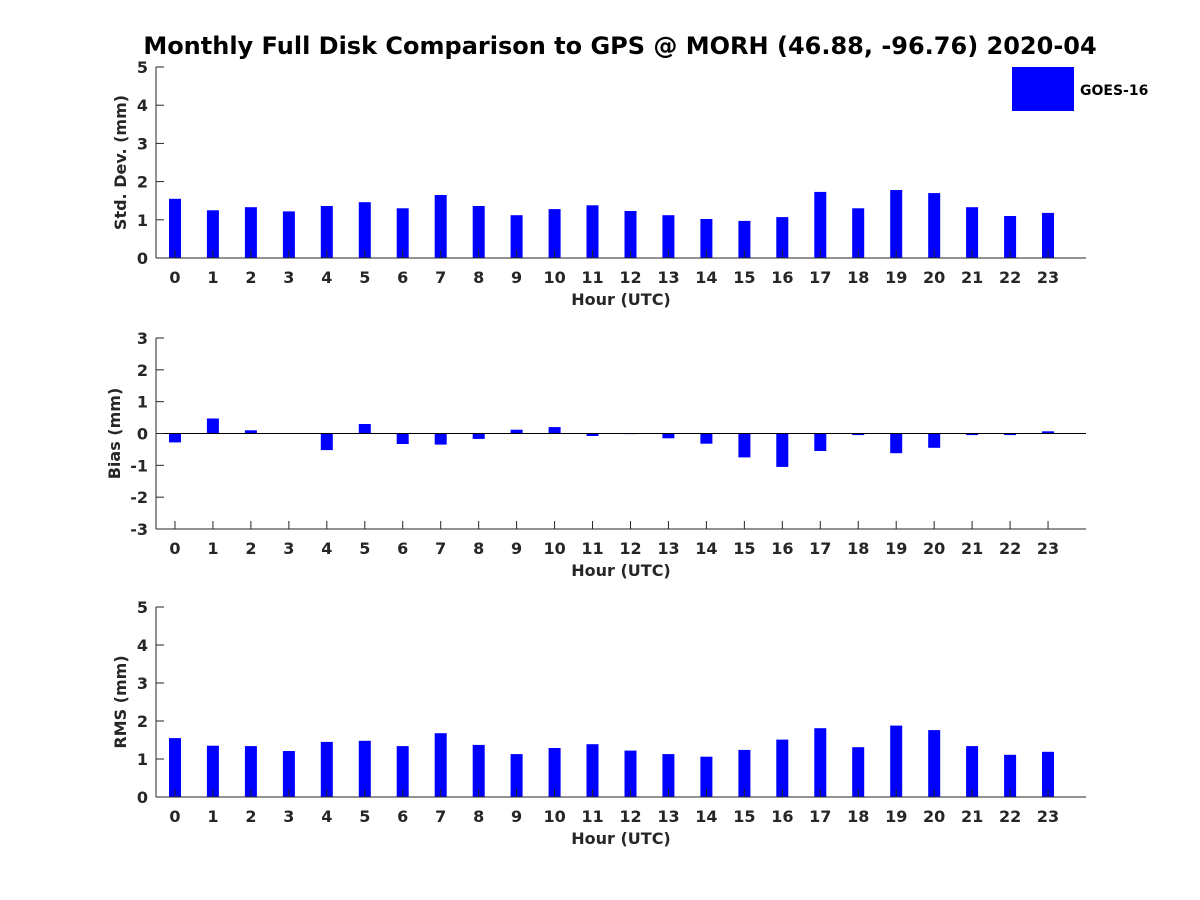 This screenshot has height=900, width=1200. I want to click on x-tick-label: 21, so click(972, 548).